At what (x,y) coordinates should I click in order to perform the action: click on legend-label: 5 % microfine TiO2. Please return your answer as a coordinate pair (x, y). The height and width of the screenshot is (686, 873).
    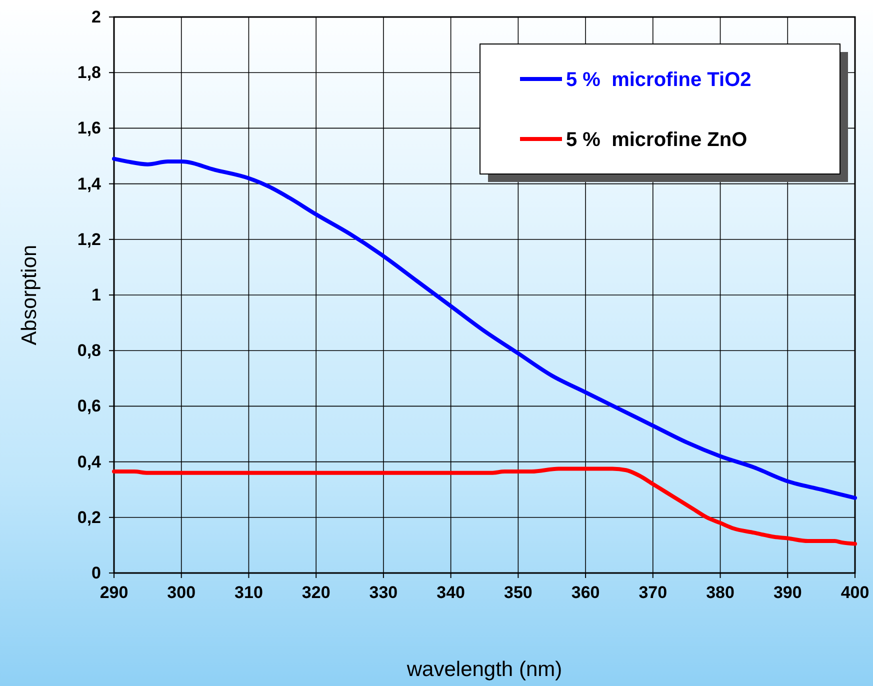
    Looking at the image, I should click on (659, 80).